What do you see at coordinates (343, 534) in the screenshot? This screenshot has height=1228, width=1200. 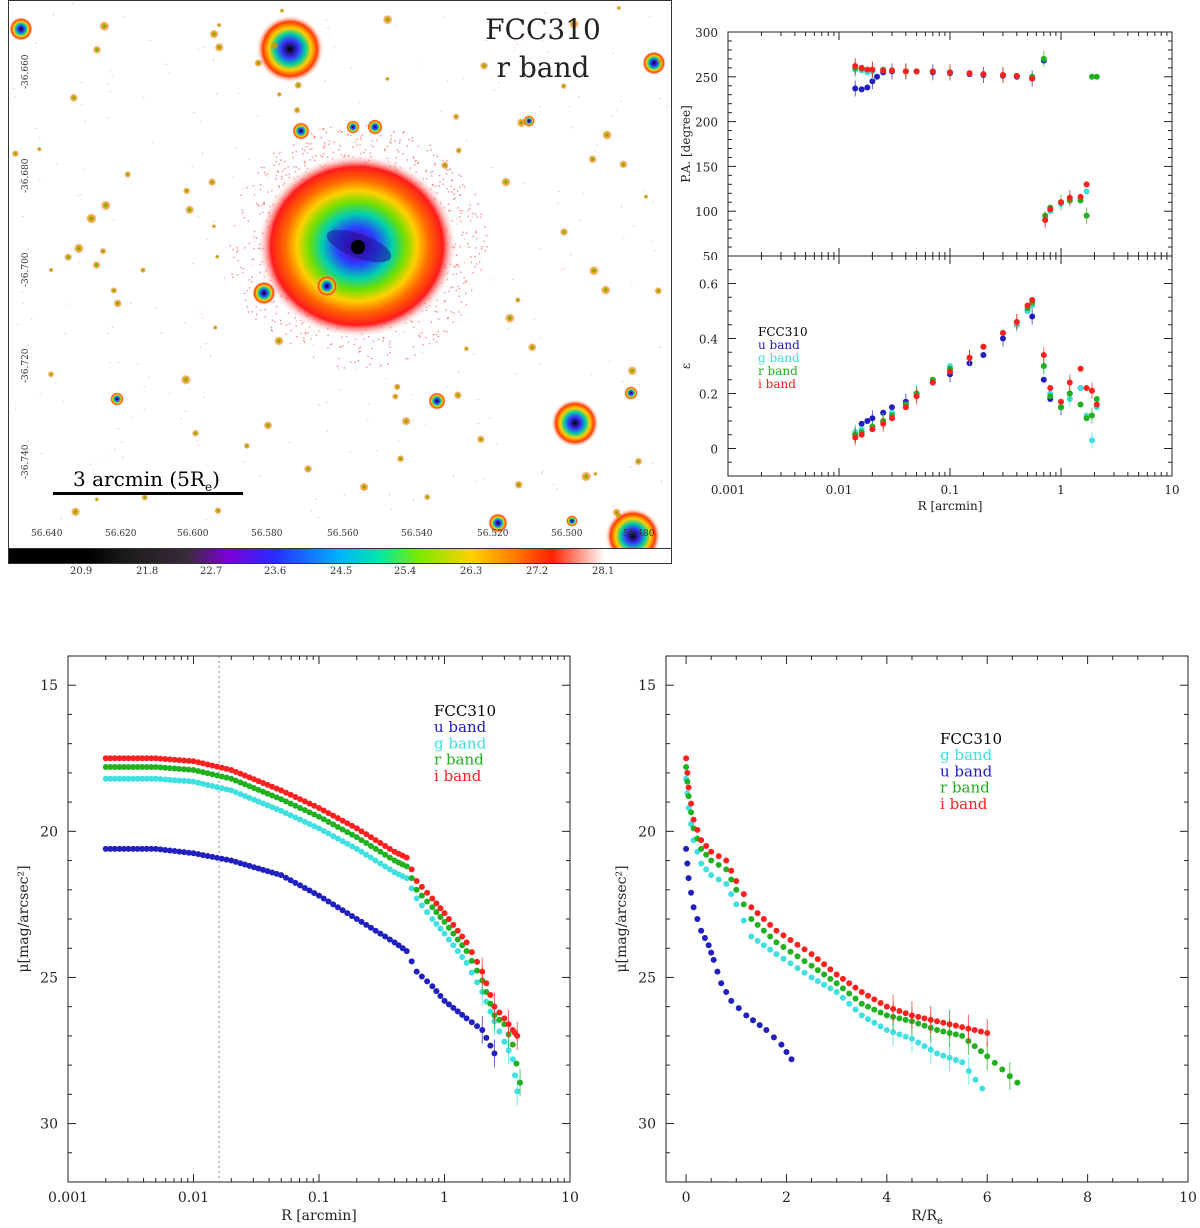 I see `ra-tick: 56.560` at bounding box center [343, 534].